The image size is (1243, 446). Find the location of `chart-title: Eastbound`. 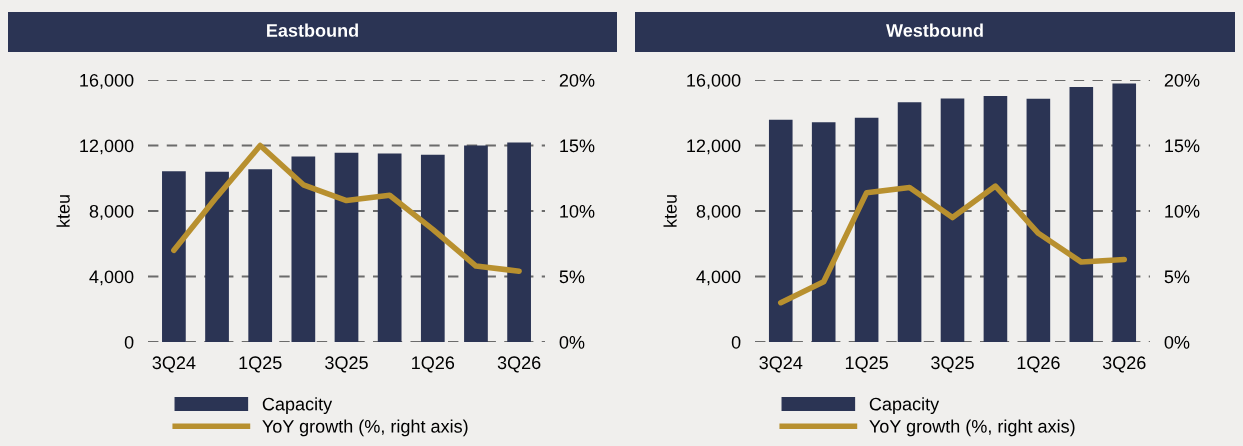

chart-title: Eastbound is located at coordinates (312, 30).